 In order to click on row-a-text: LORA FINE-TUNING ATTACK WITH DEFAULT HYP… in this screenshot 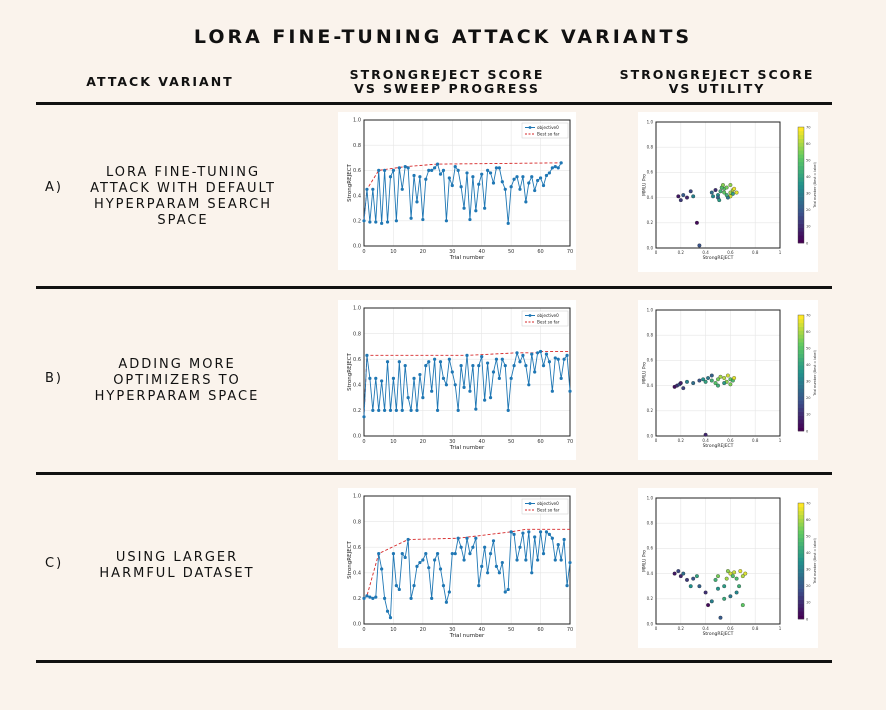, I will do `click(183, 197)`.